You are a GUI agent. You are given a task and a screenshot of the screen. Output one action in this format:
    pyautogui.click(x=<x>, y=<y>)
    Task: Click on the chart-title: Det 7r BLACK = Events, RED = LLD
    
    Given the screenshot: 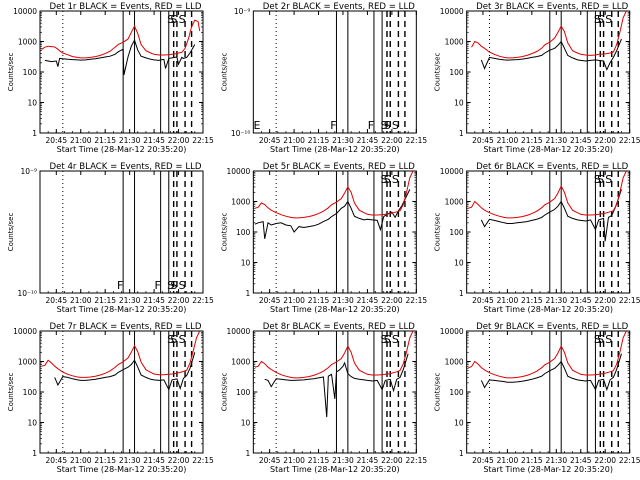 What is the action you would take?
    pyautogui.click(x=125, y=327)
    